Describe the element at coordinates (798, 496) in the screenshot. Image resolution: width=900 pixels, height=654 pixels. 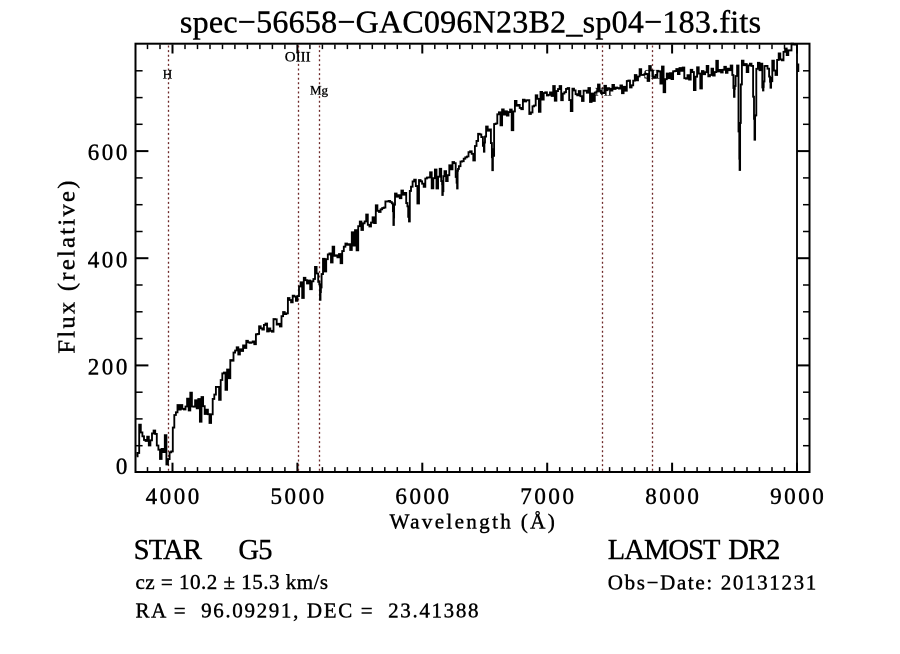
I see `svg-text: 9000` at that location.